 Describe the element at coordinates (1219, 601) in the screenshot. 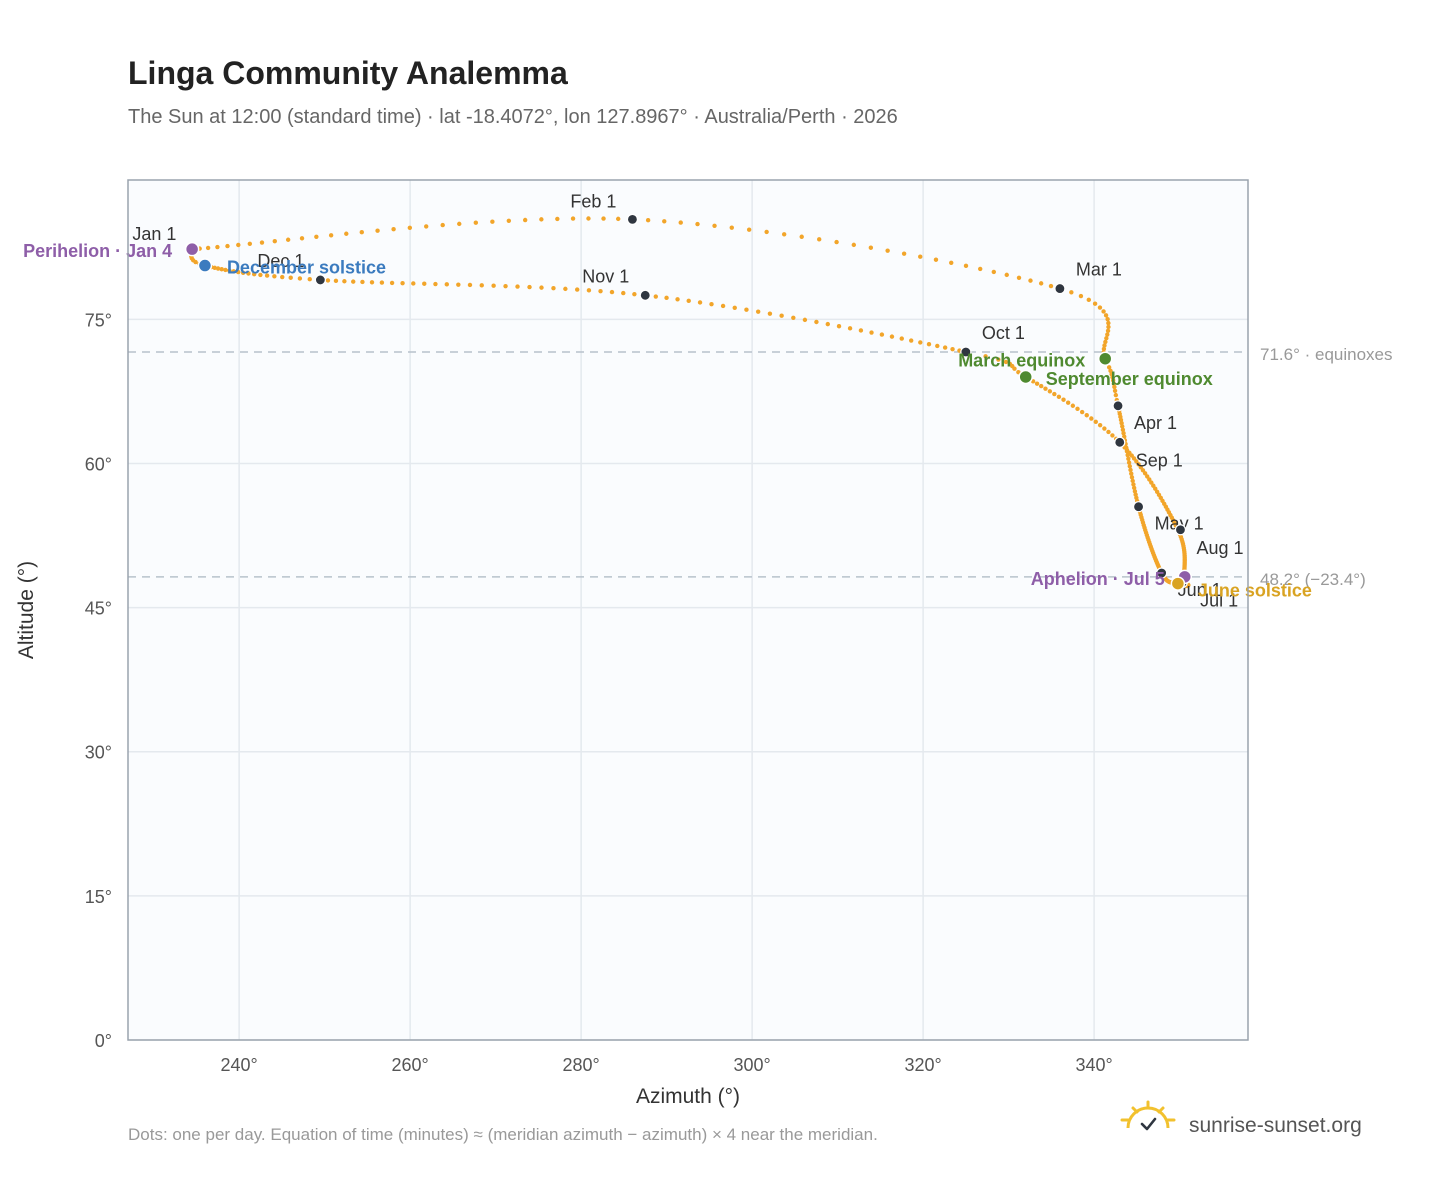

I see `month-label: Jul 1` at that location.